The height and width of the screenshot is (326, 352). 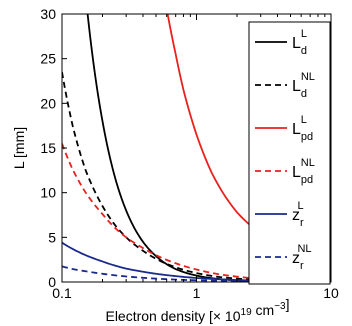 I want to click on legend-label-Lpd_NL: LpdNL, so click(x=303, y=171).